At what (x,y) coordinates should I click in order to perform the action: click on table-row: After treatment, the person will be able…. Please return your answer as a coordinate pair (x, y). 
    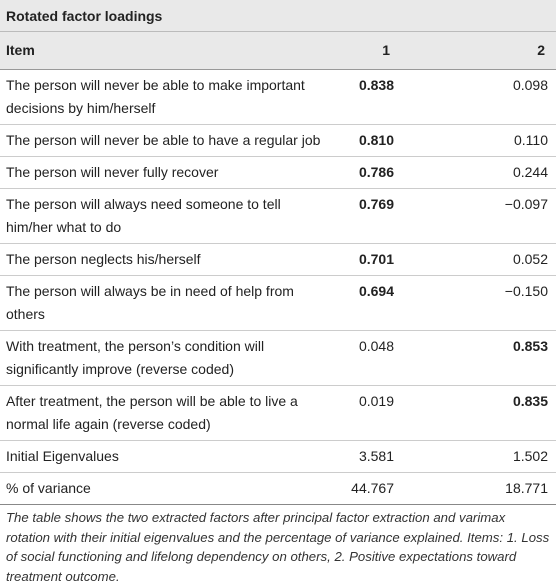
    Looking at the image, I should click on (278, 413).